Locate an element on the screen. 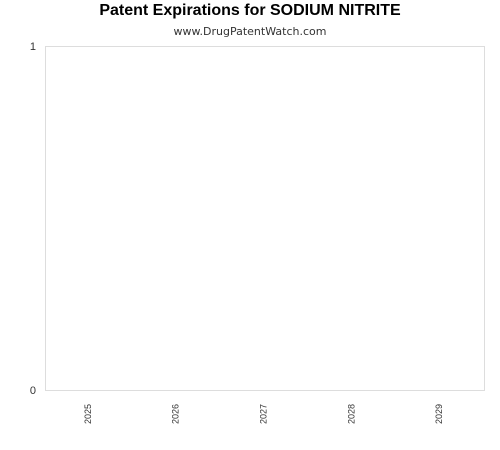 Image resolution: width=500 pixels, height=450 pixels. x-tick-label: 2027 is located at coordinates (264, 414).